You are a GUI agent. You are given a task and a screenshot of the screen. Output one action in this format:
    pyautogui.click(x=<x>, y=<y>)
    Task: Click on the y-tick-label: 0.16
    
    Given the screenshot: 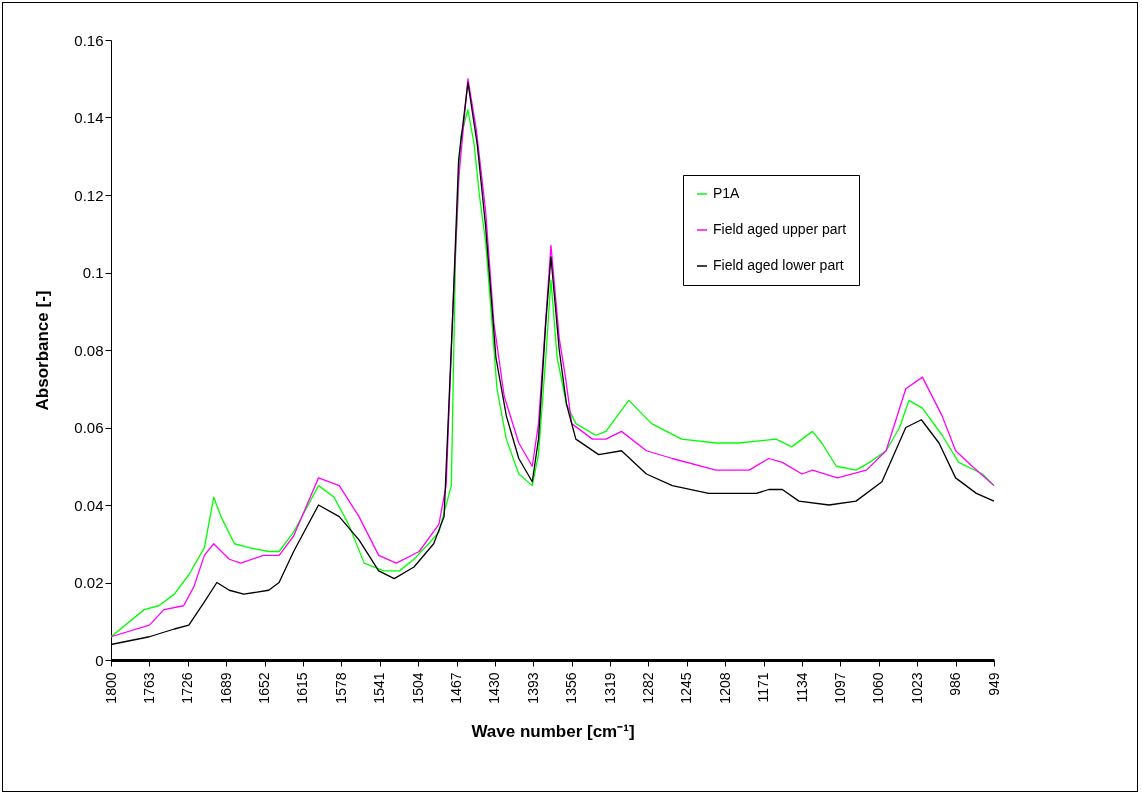 What is the action you would take?
    pyautogui.click(x=89, y=40)
    